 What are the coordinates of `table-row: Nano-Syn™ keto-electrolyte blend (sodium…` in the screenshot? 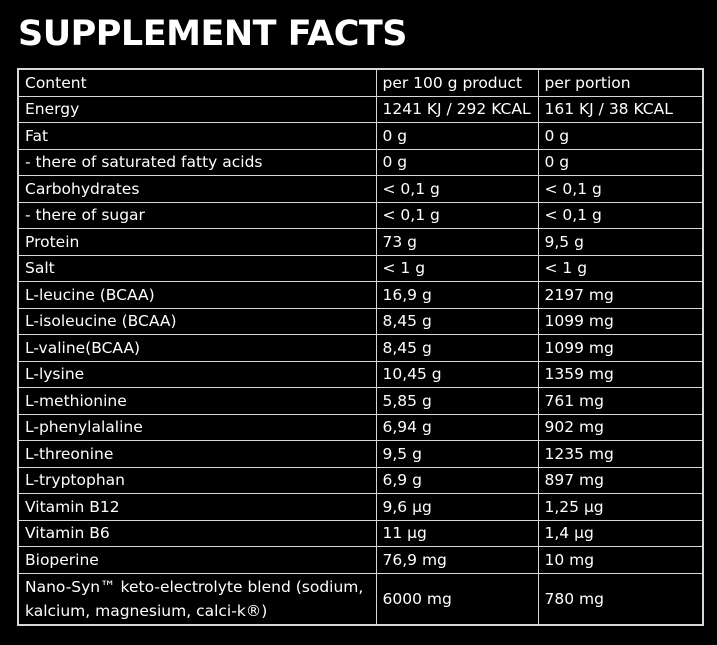 It's located at (360, 598).